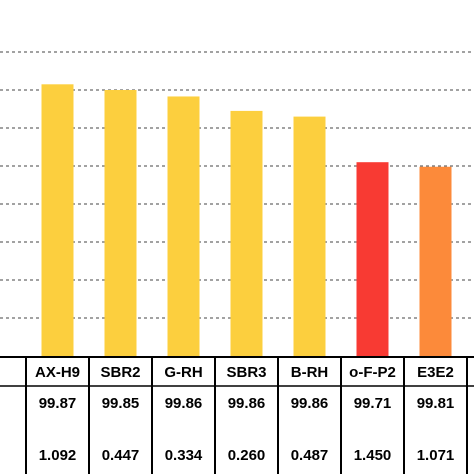 This screenshot has height=474, width=474. I want to click on bar-sbr2, so click(120, 223).